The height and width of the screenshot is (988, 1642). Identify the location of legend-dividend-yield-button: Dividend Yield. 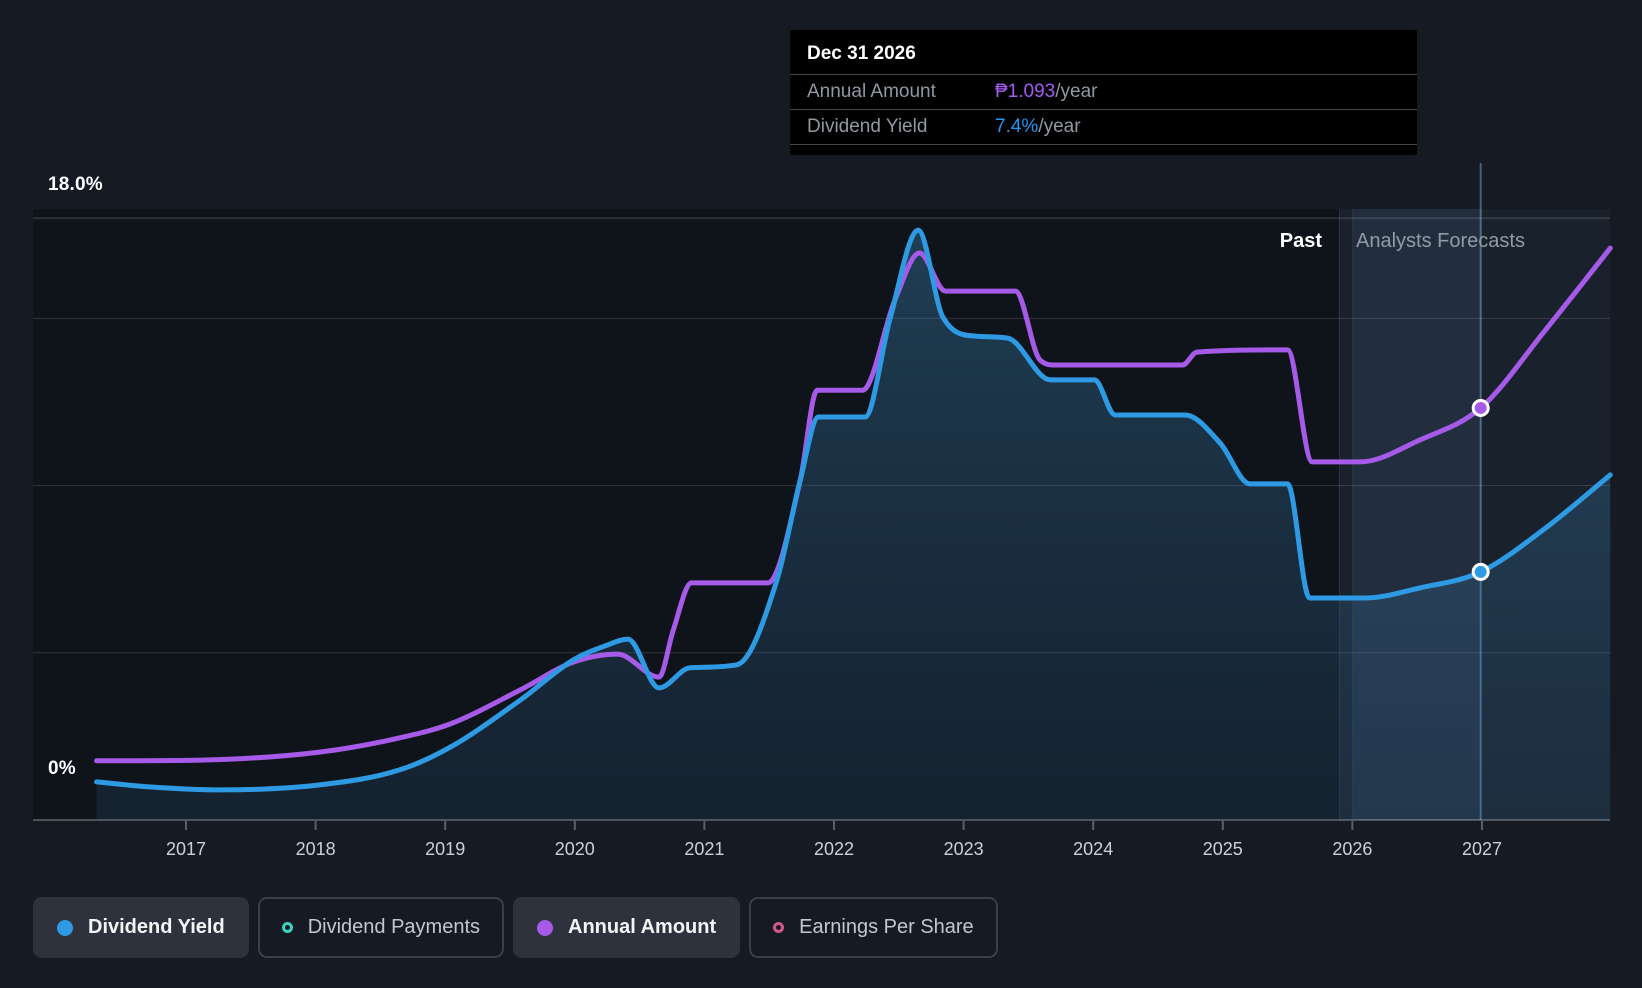
(141, 927).